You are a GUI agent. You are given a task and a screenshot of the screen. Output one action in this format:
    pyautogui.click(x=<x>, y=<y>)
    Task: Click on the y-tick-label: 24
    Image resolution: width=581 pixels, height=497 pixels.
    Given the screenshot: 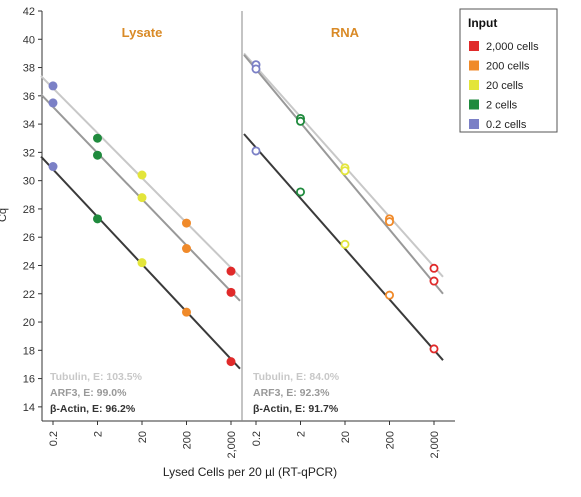 What is the action you would take?
    pyautogui.click(x=29, y=266)
    